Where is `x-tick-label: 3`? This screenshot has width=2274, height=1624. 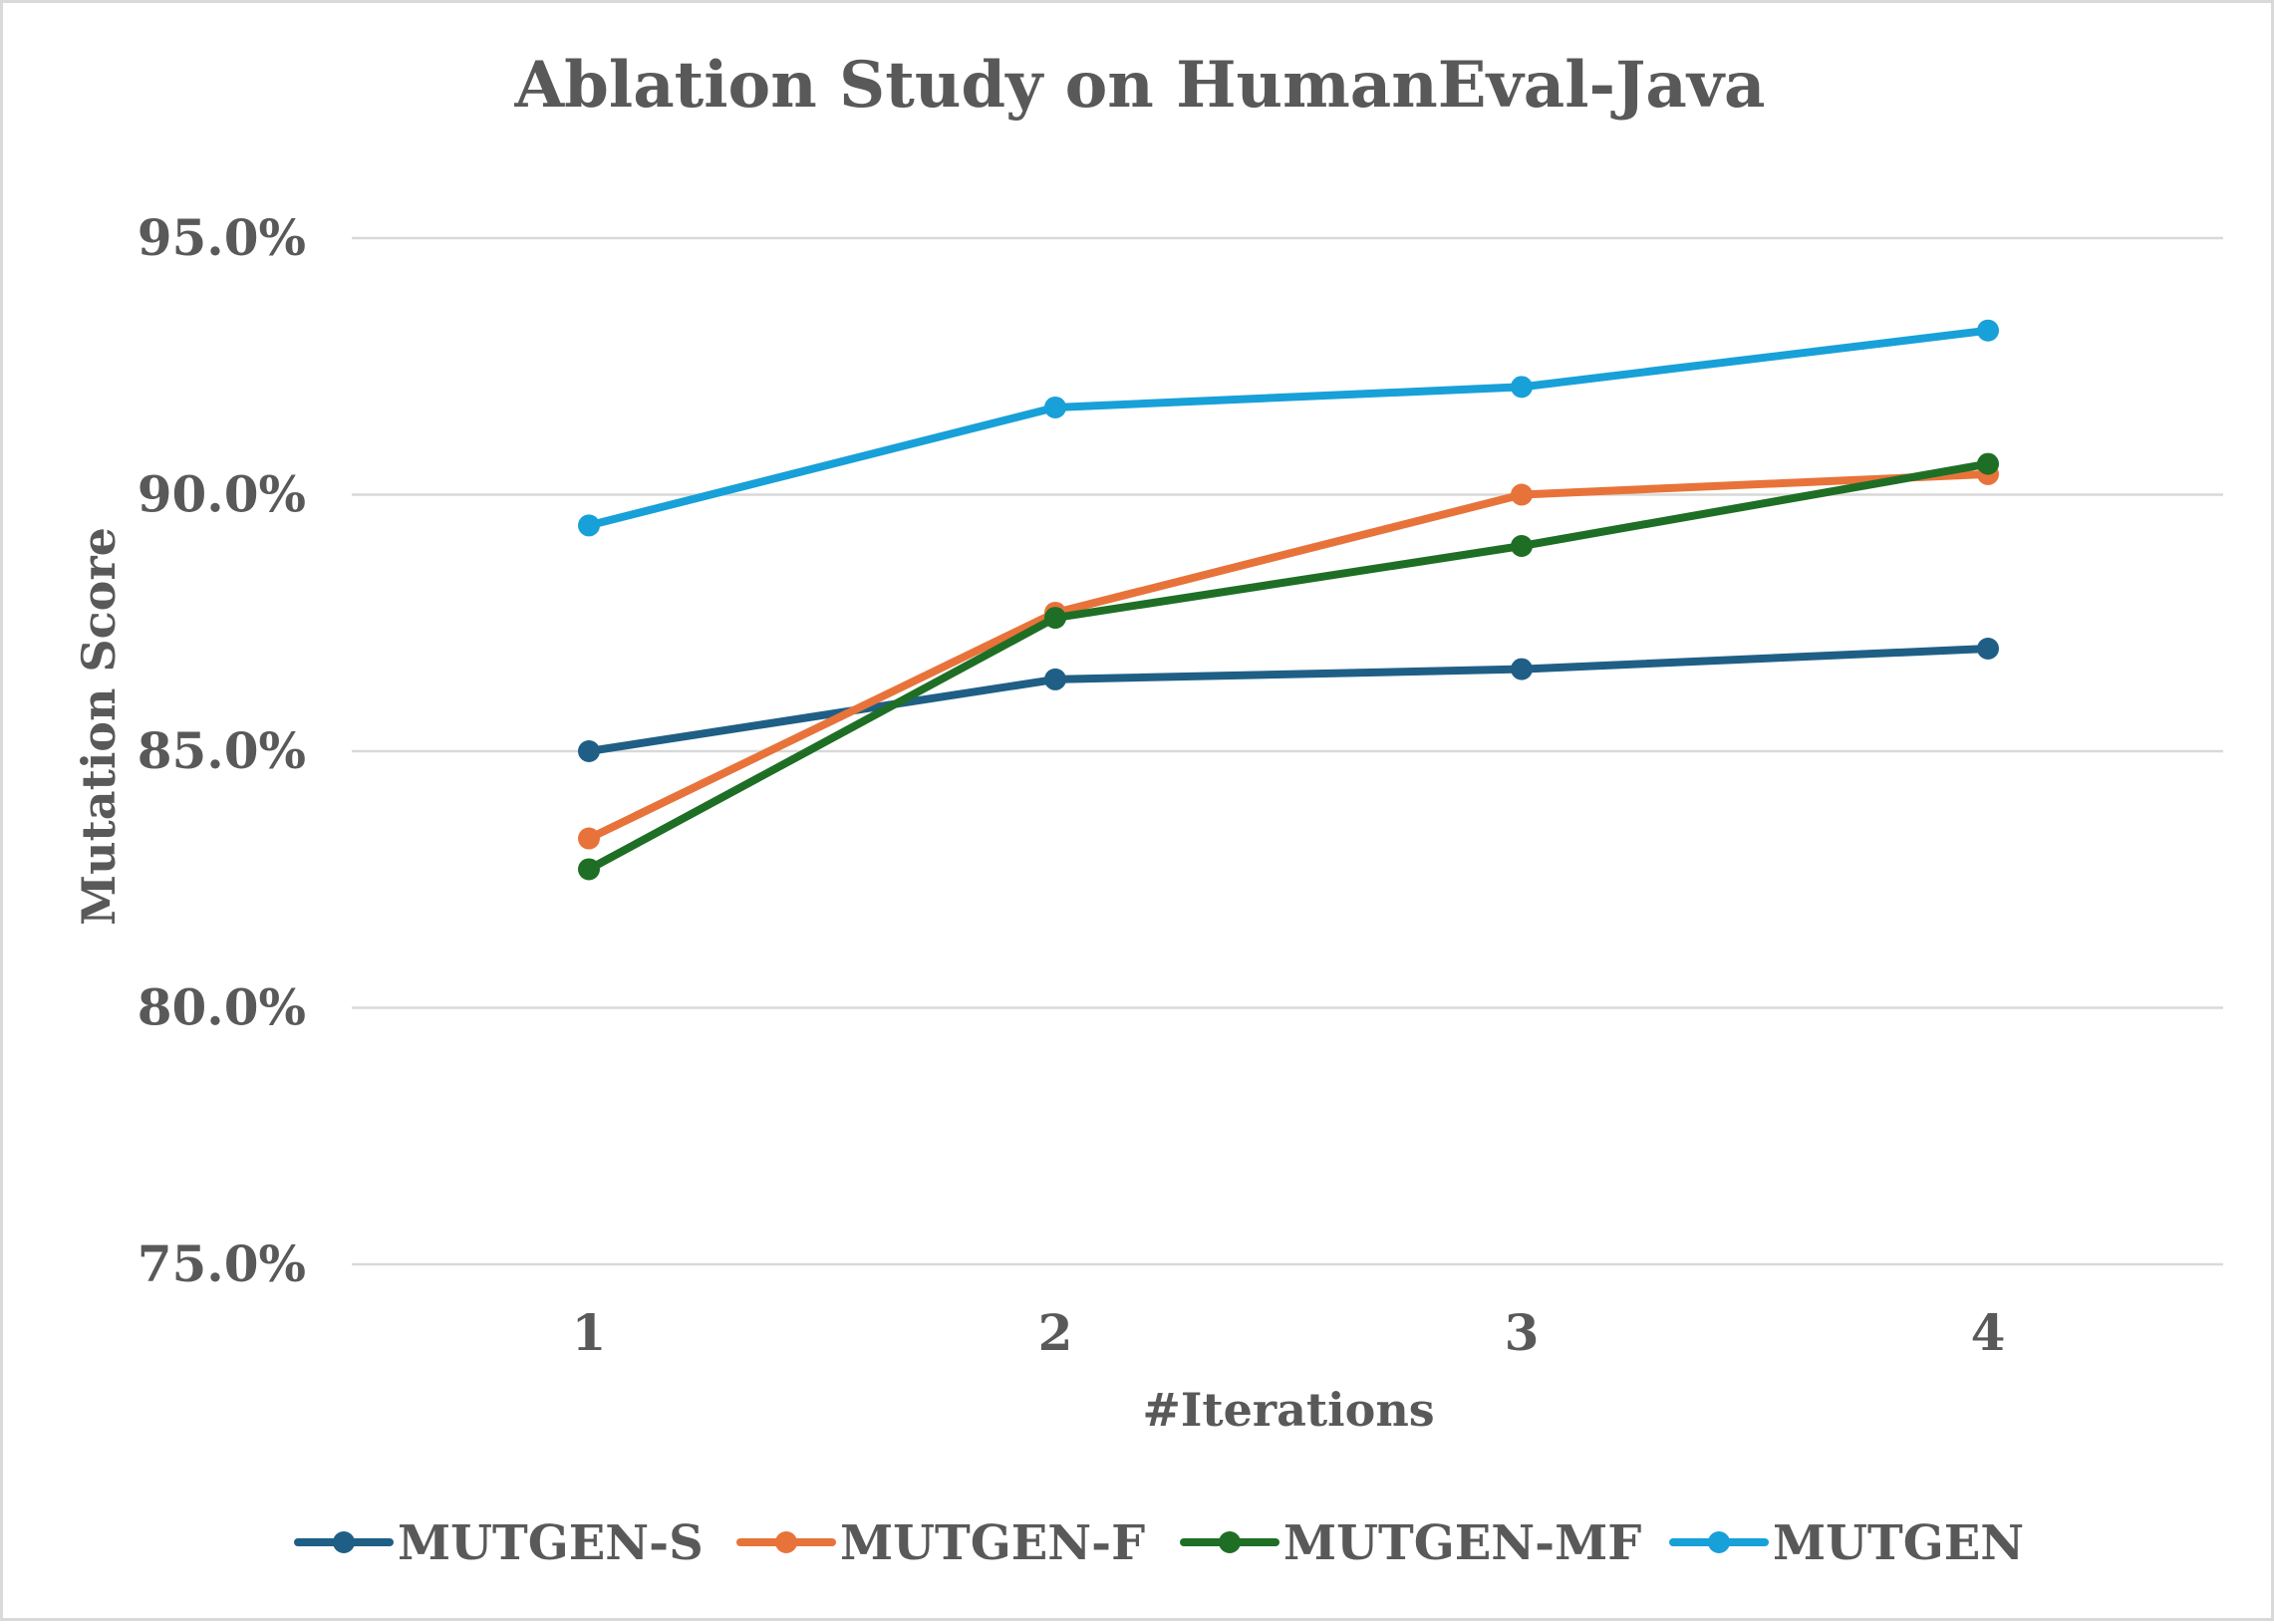 x-tick-label: 3 is located at coordinates (1522, 1333).